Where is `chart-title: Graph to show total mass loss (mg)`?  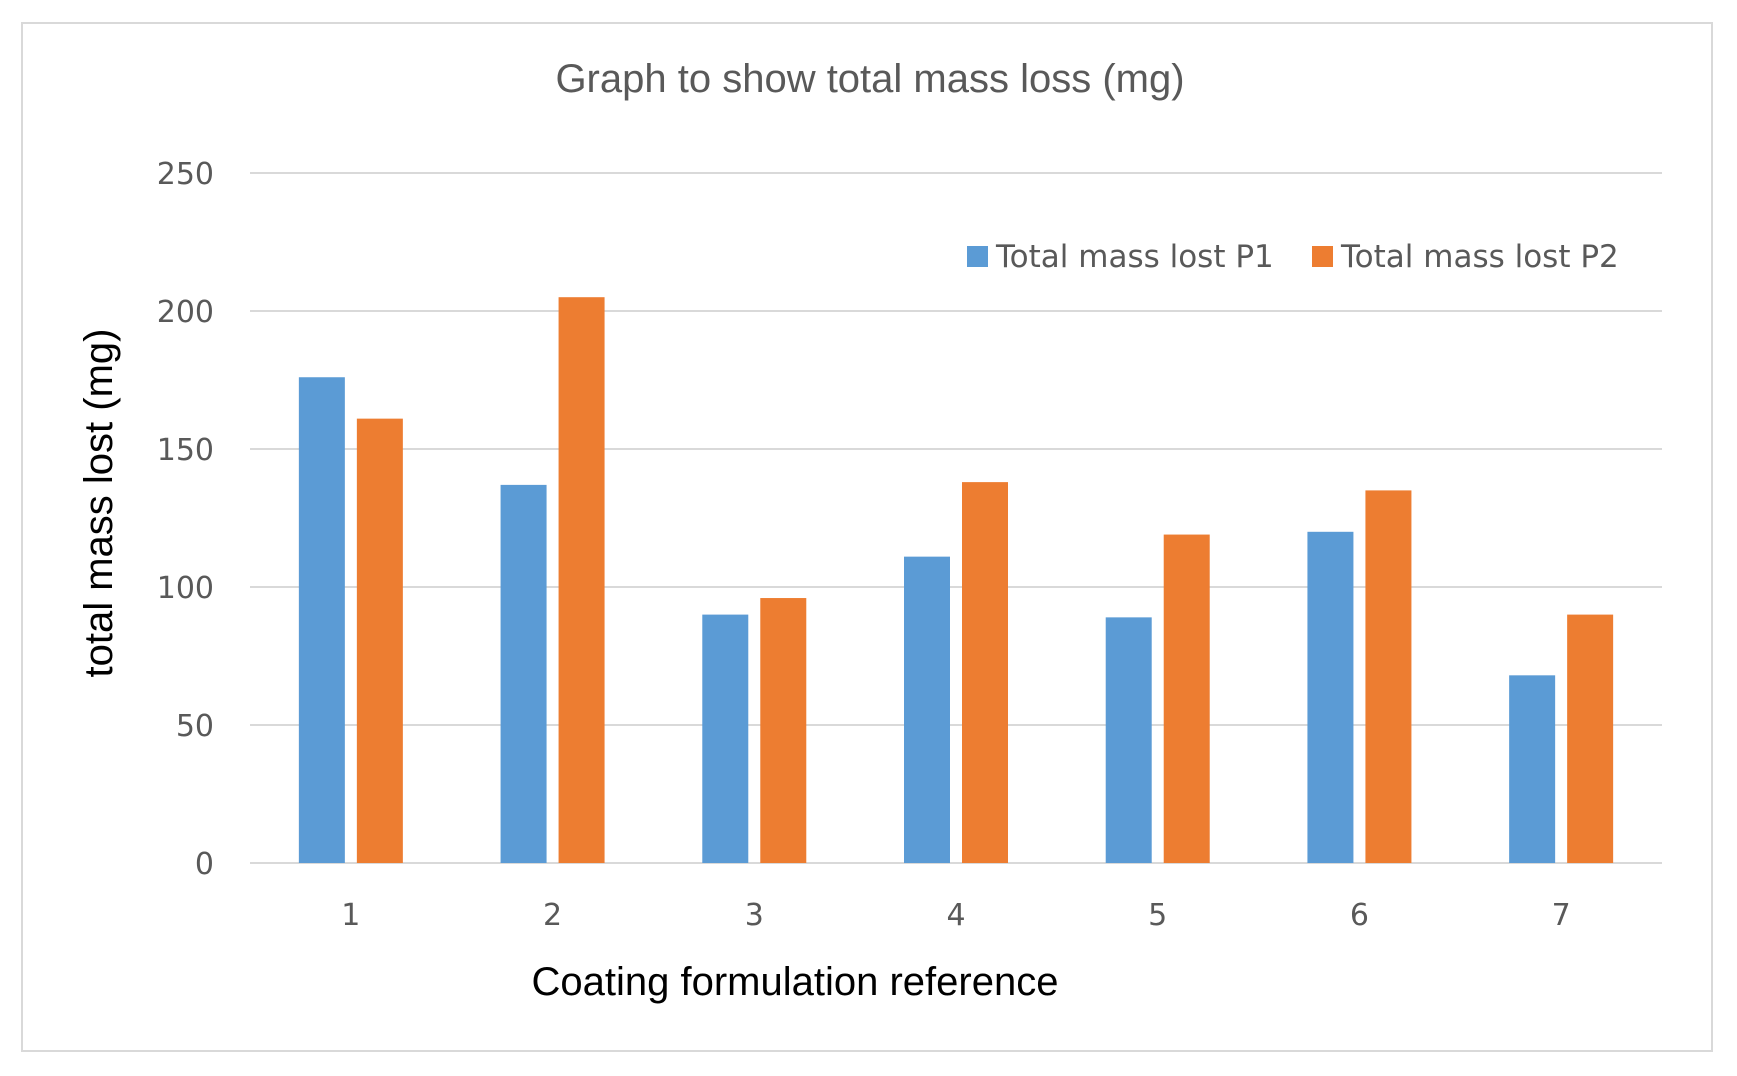
chart-title: Graph to show total mass loss (mg) is located at coordinates (869, 79).